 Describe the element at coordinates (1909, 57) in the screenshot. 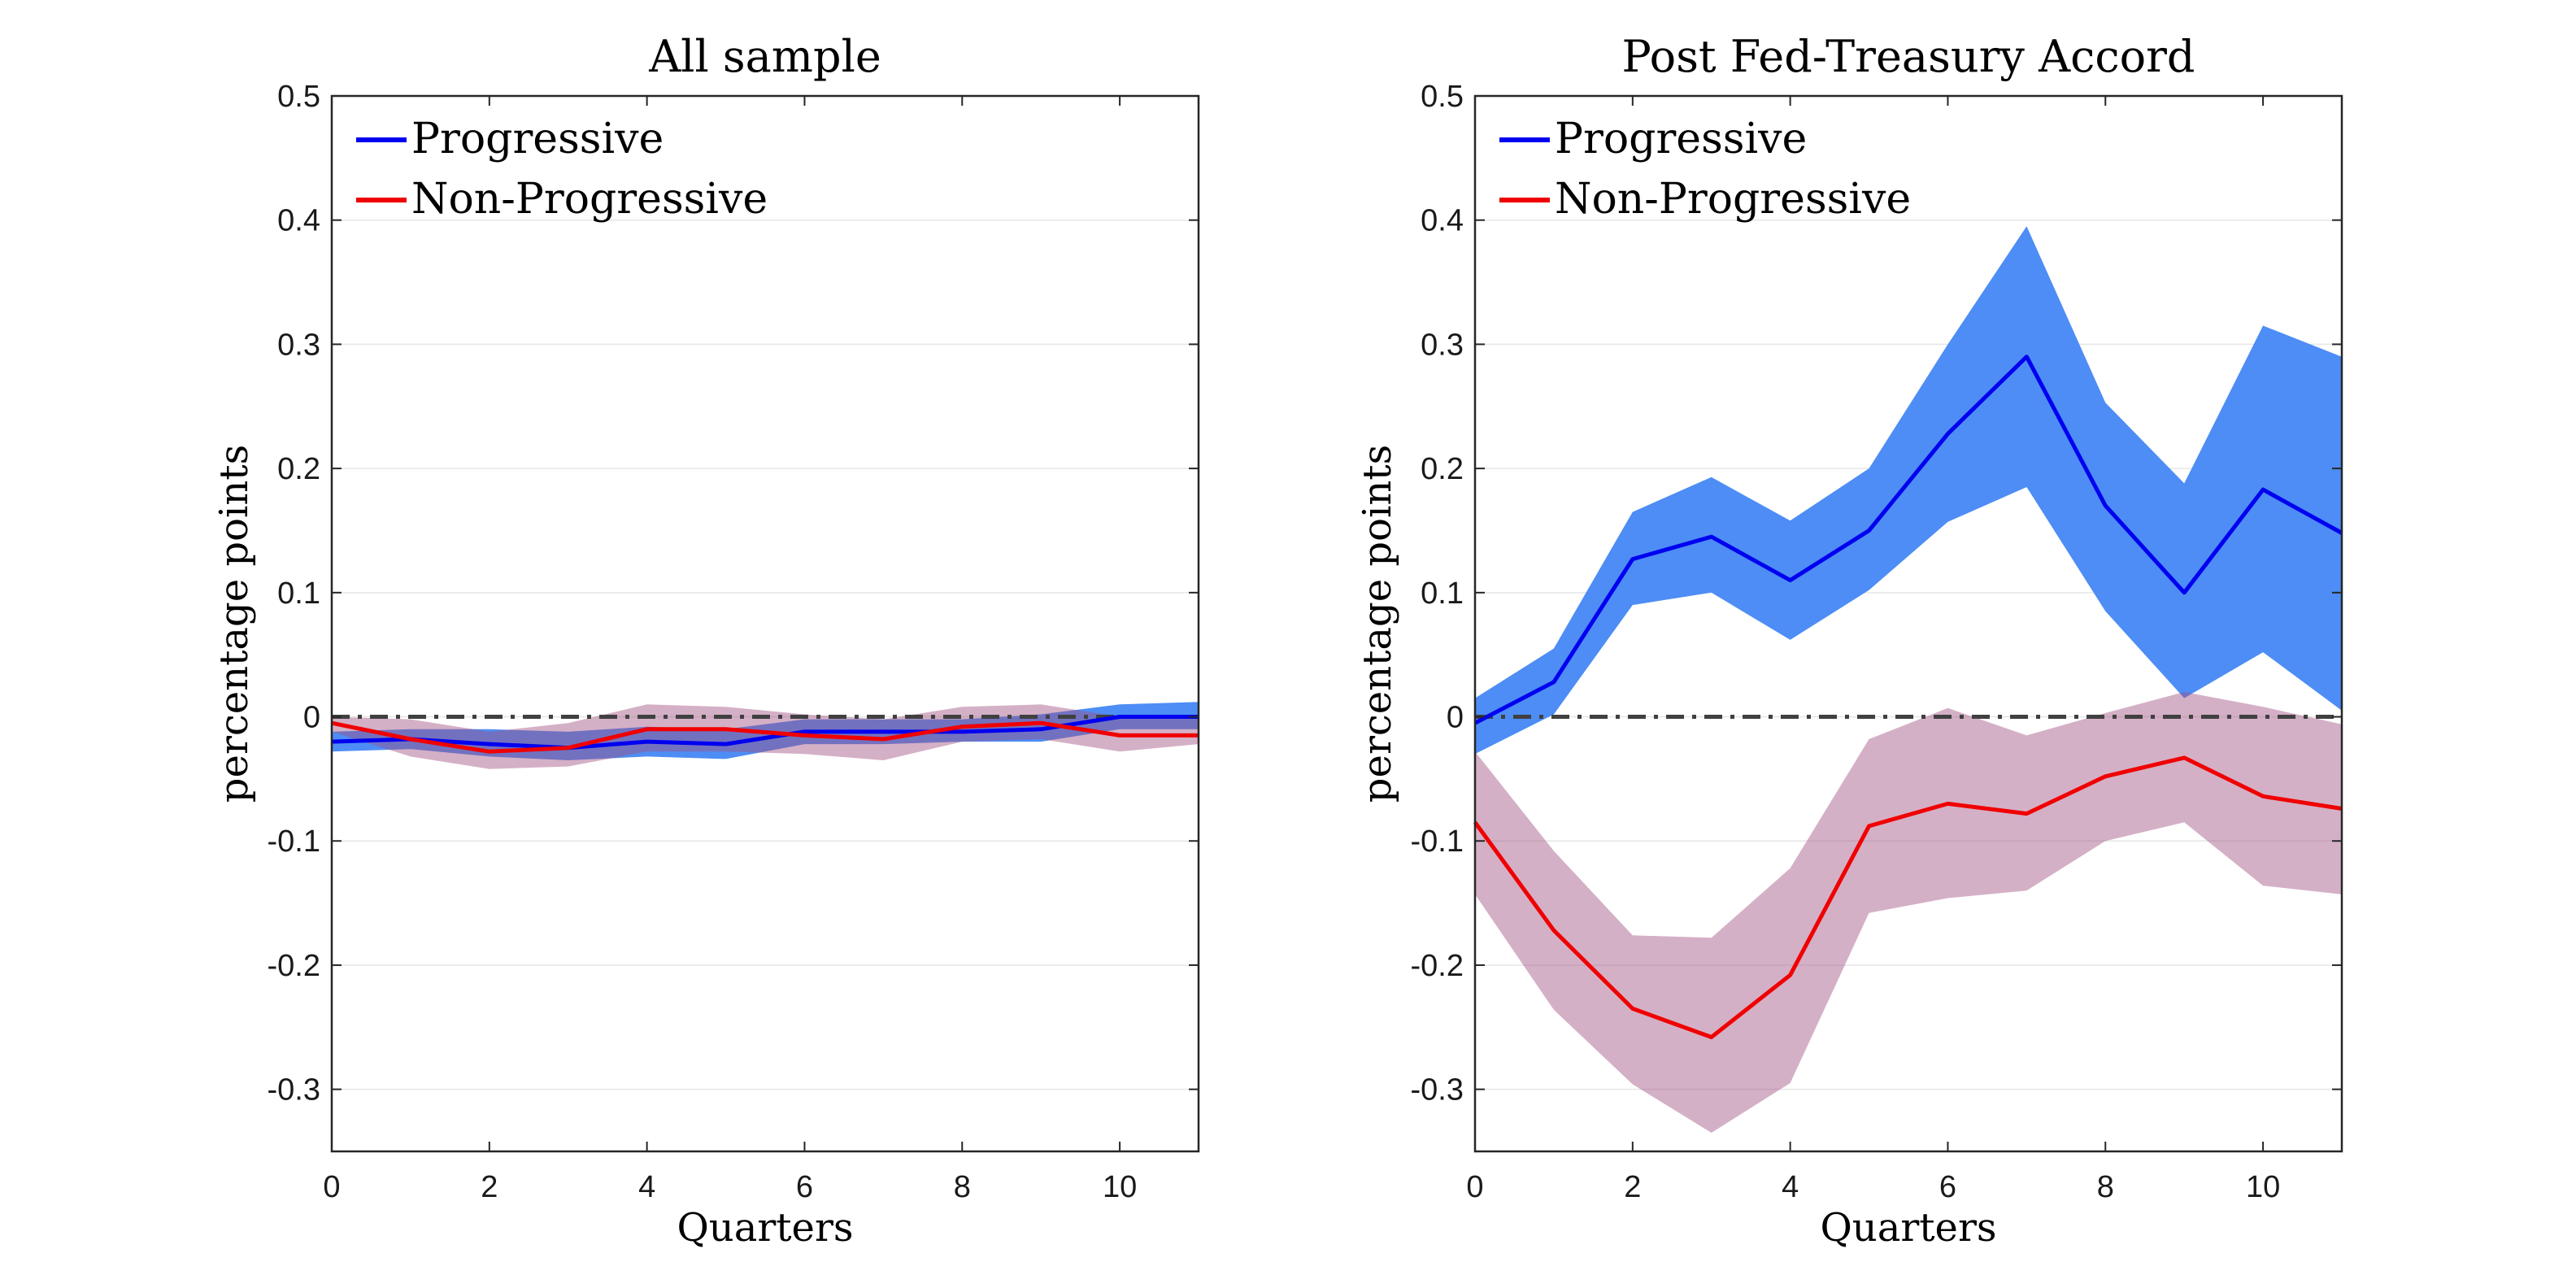

I see `chart-title: Post Fed-Treasury Accord` at that location.